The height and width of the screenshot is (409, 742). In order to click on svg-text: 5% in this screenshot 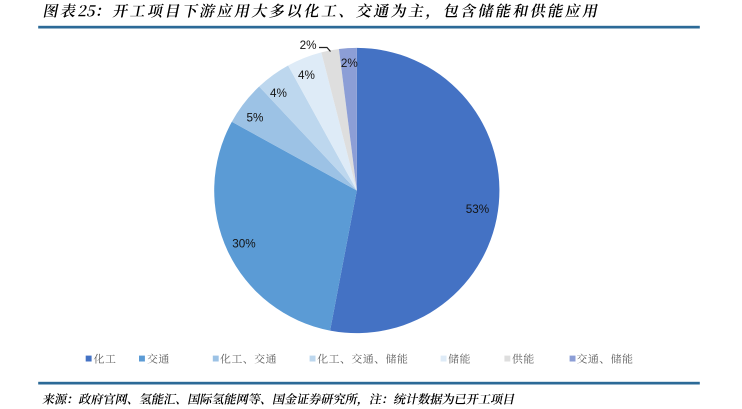, I will do `click(255, 118)`.